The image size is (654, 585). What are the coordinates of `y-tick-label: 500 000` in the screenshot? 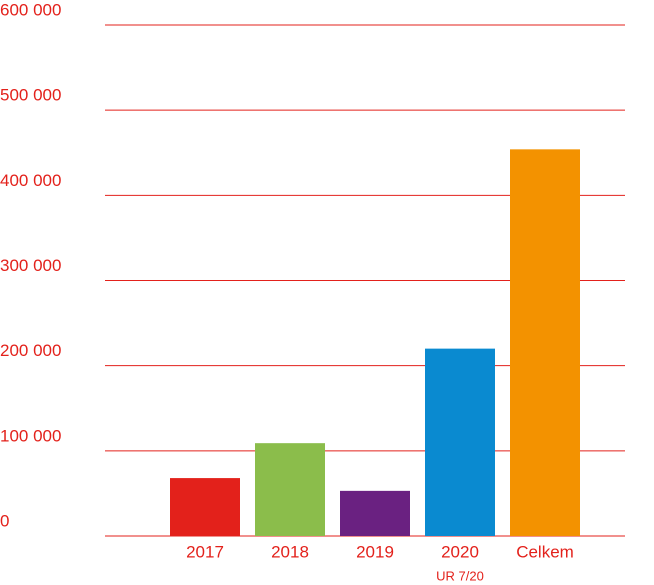 It's located at (30, 95).